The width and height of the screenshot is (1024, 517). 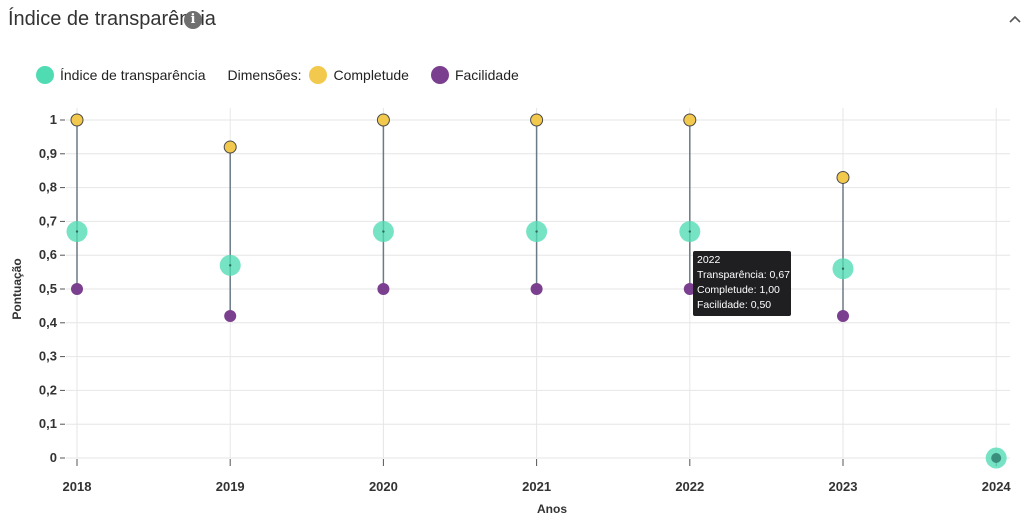 What do you see at coordinates (734, 305) in the screenshot?
I see `tooltip-facilidade: Facilidade: 0,50` at bounding box center [734, 305].